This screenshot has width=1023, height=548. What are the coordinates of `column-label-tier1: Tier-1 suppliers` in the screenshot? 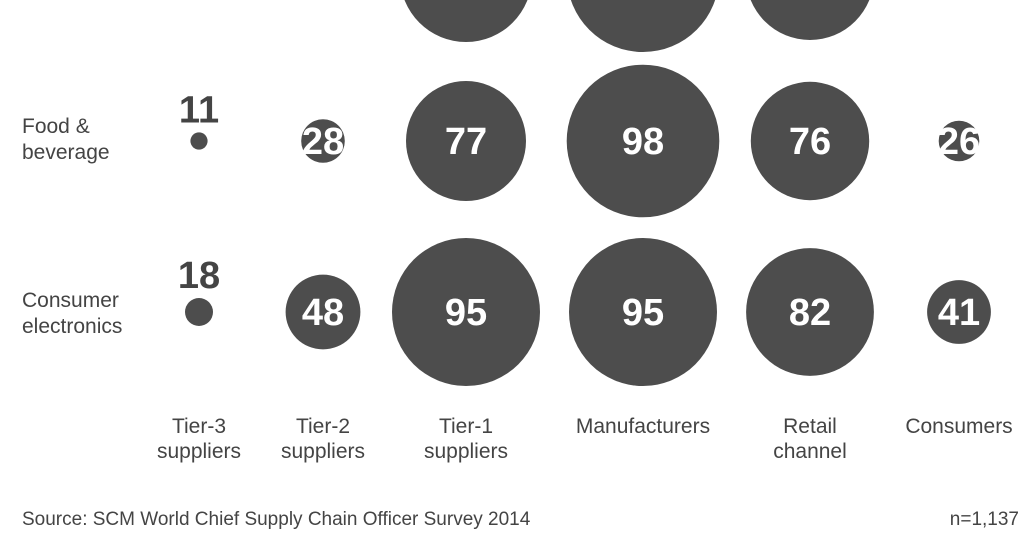 It's located at (466, 439).